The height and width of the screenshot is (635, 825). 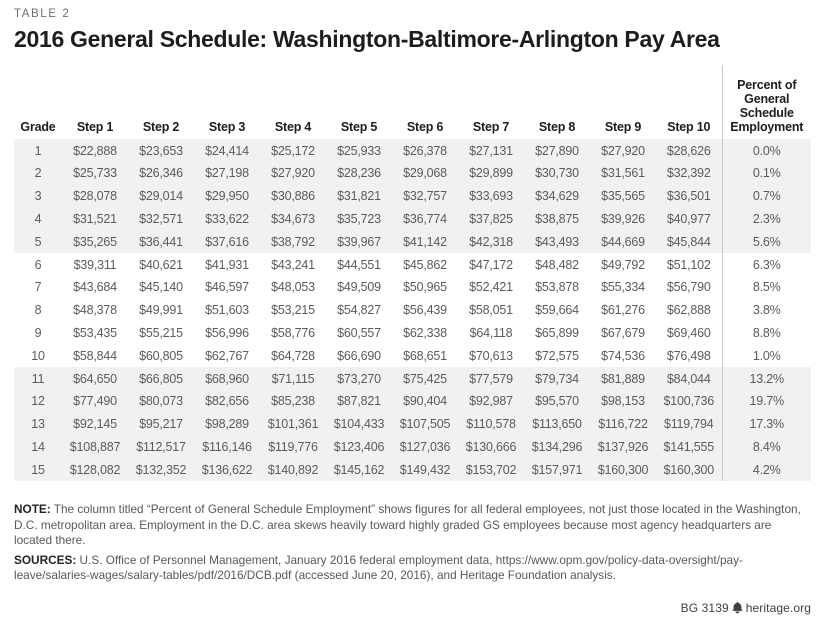 I want to click on salary-cell: $26,378, so click(x=425, y=150).